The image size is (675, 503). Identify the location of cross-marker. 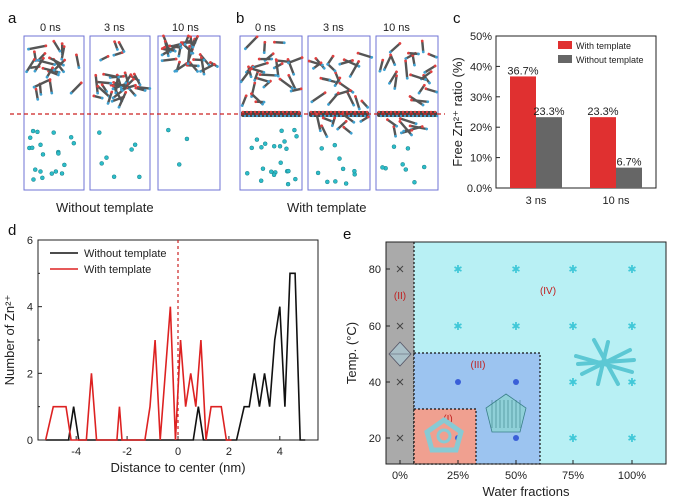
(400, 326).